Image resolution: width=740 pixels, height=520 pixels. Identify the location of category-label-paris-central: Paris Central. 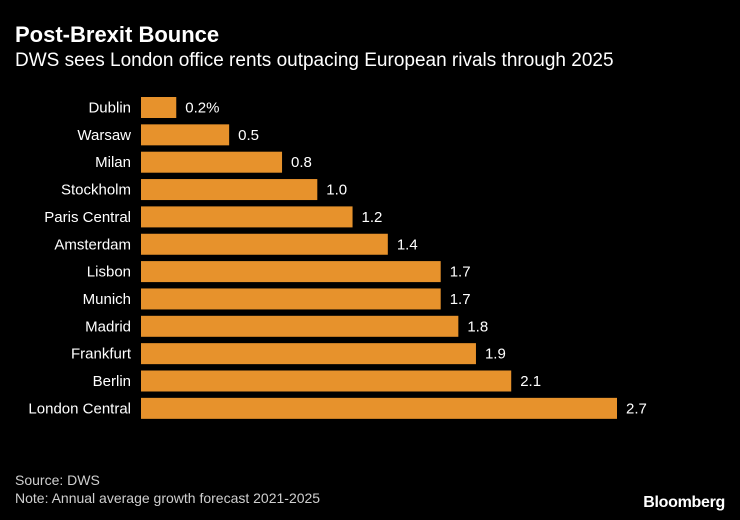
(87, 217).